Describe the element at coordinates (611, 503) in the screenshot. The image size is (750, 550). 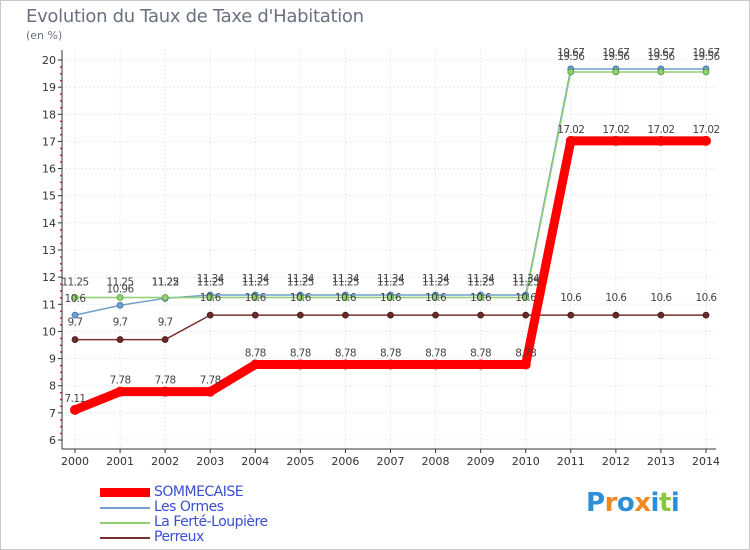
I see `logo-letter: r` at that location.